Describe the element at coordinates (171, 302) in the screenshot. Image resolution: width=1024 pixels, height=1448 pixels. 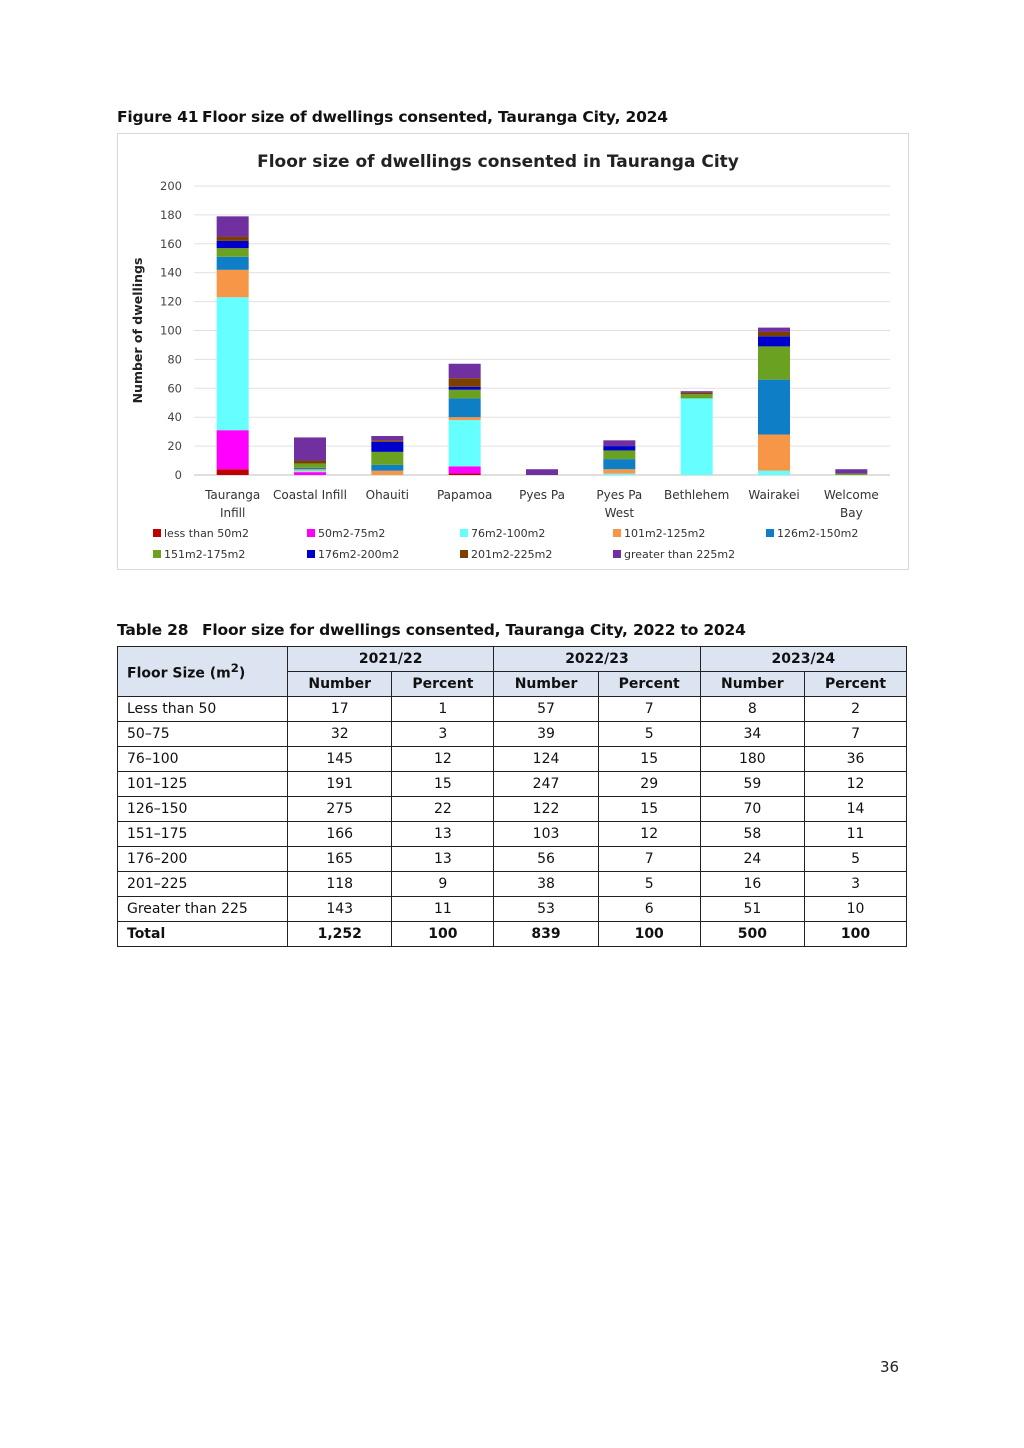
I see `y-tick-label: 120` at that location.